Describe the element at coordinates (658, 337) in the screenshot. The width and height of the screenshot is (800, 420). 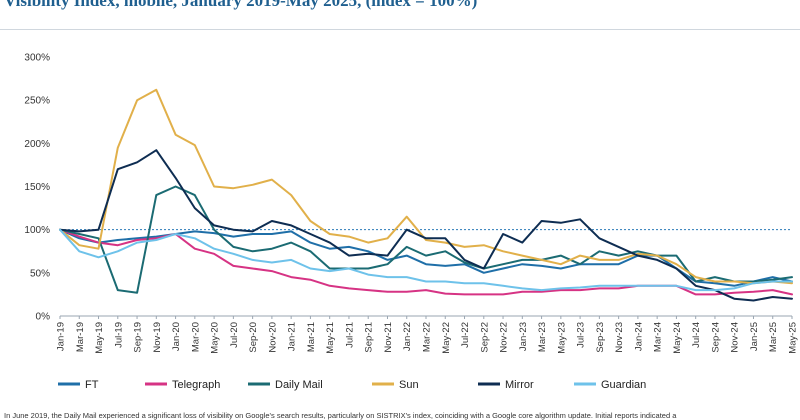
I see `x-tick-label: Mar-24` at that location.